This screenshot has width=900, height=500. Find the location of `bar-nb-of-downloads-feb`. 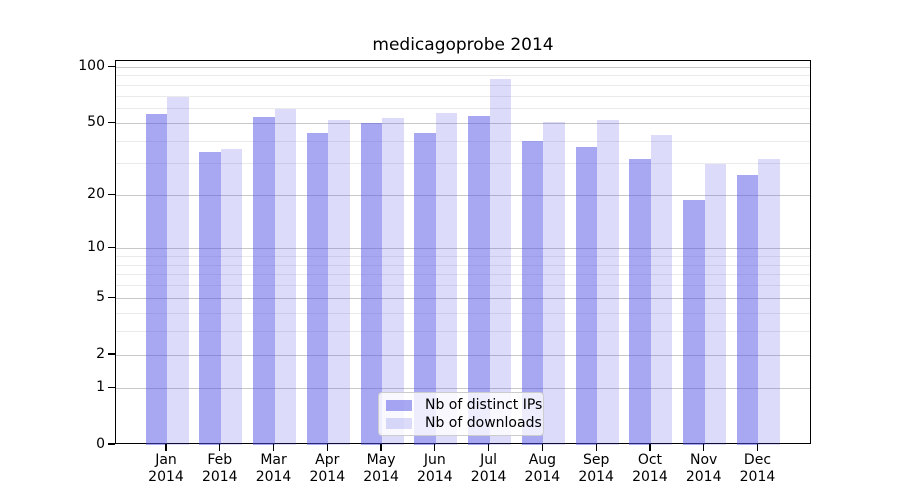

bar-nb-of-downloads-feb is located at coordinates (231, 297).